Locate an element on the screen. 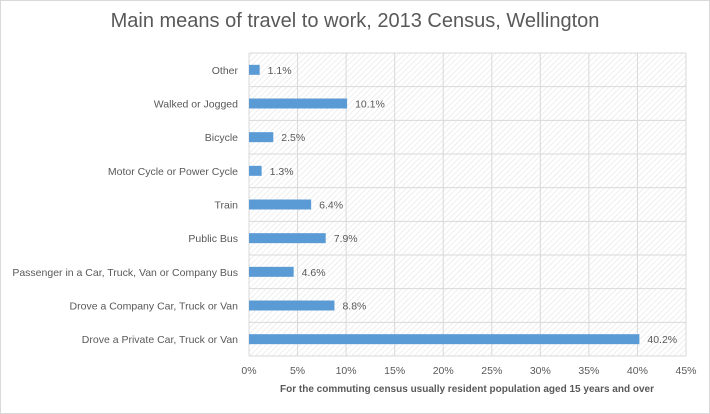  category-label: Motor Cycle or Power Cycle is located at coordinates (173, 172).